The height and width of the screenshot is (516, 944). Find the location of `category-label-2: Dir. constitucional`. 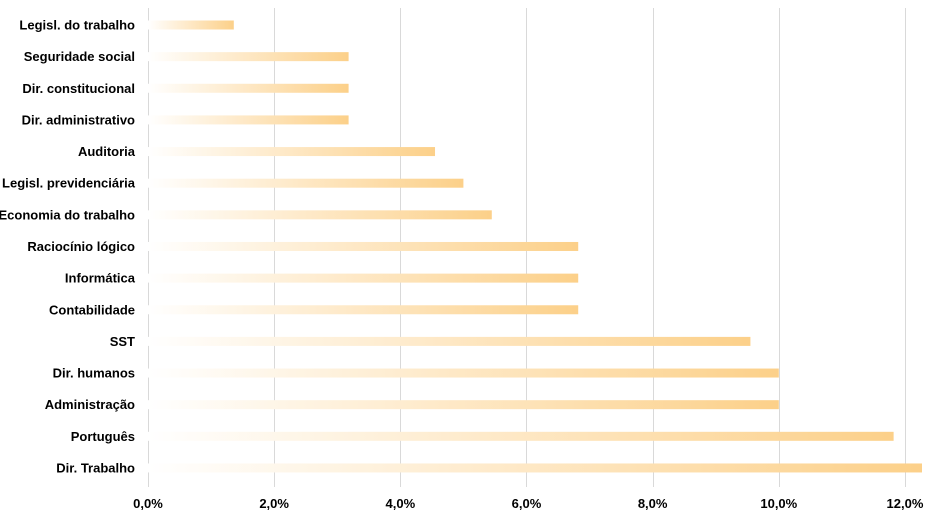

category-label-2: Dir. constitucional is located at coordinates (78, 88).